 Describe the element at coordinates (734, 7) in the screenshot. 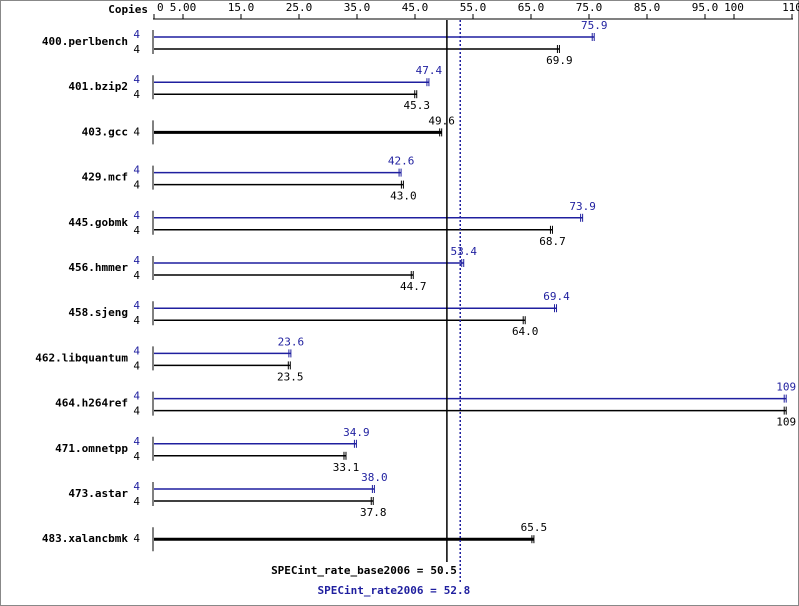

I see `x-tick-label: 100` at that location.